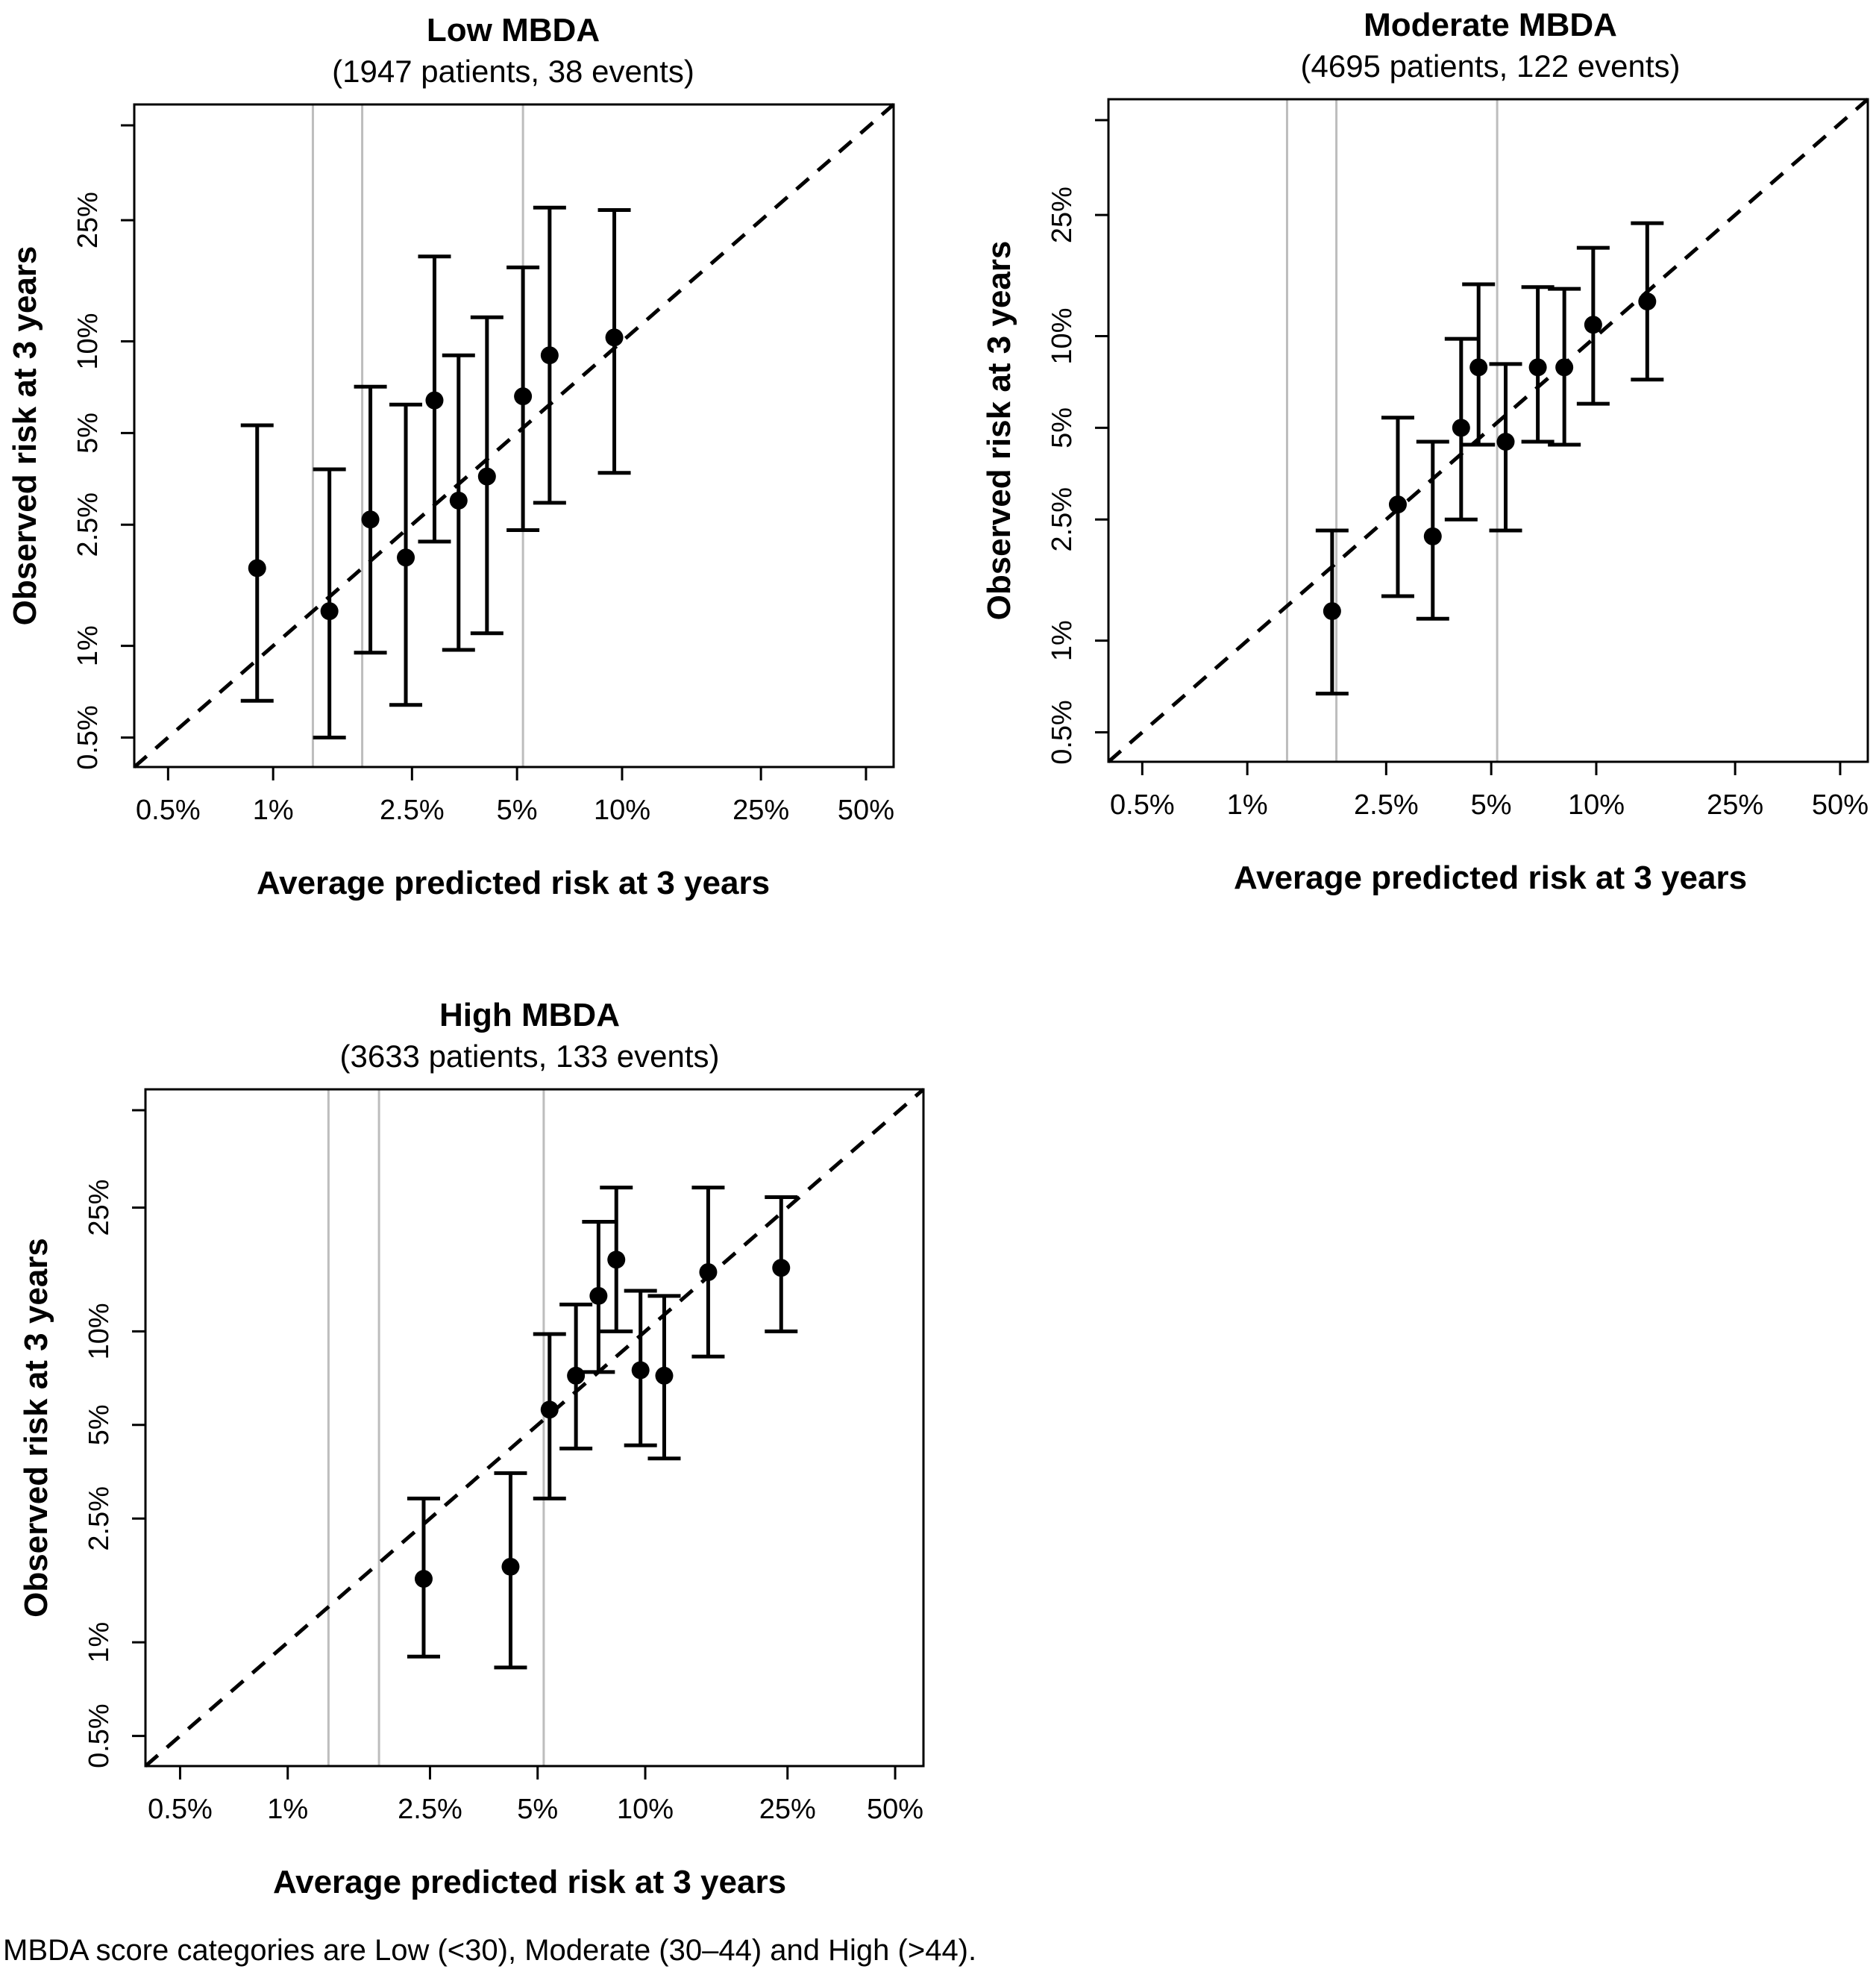  I want to click on x-tick-label: 1%, so click(1247, 805).